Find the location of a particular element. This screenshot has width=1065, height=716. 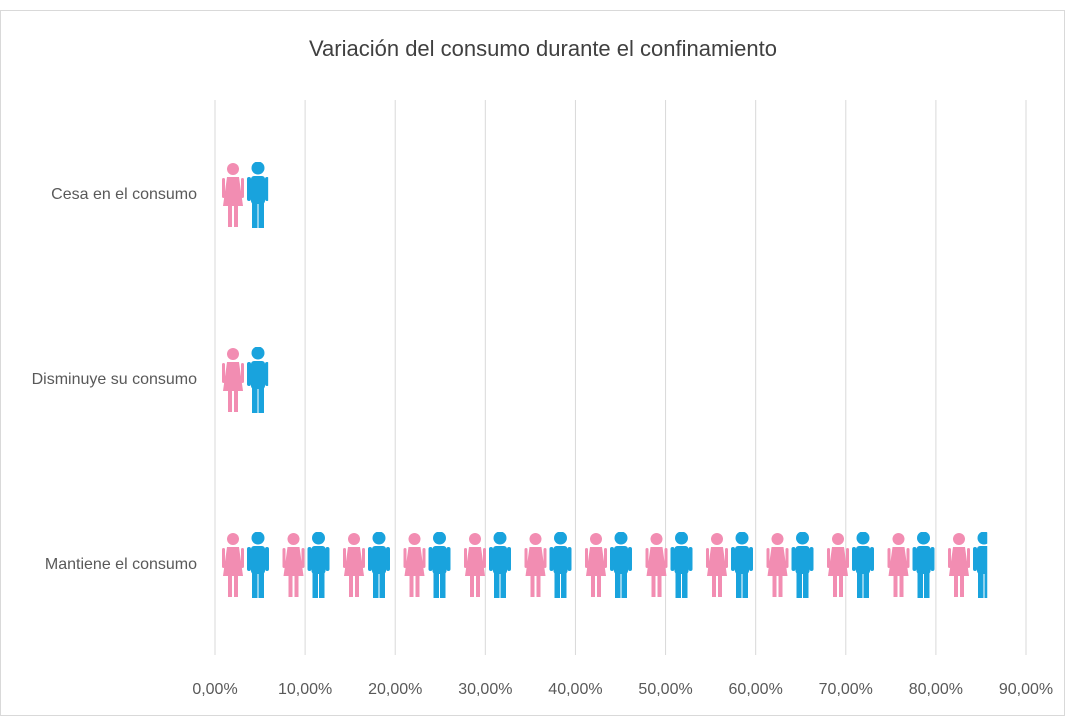

x-tick-label: 40,00% is located at coordinates (575, 689).